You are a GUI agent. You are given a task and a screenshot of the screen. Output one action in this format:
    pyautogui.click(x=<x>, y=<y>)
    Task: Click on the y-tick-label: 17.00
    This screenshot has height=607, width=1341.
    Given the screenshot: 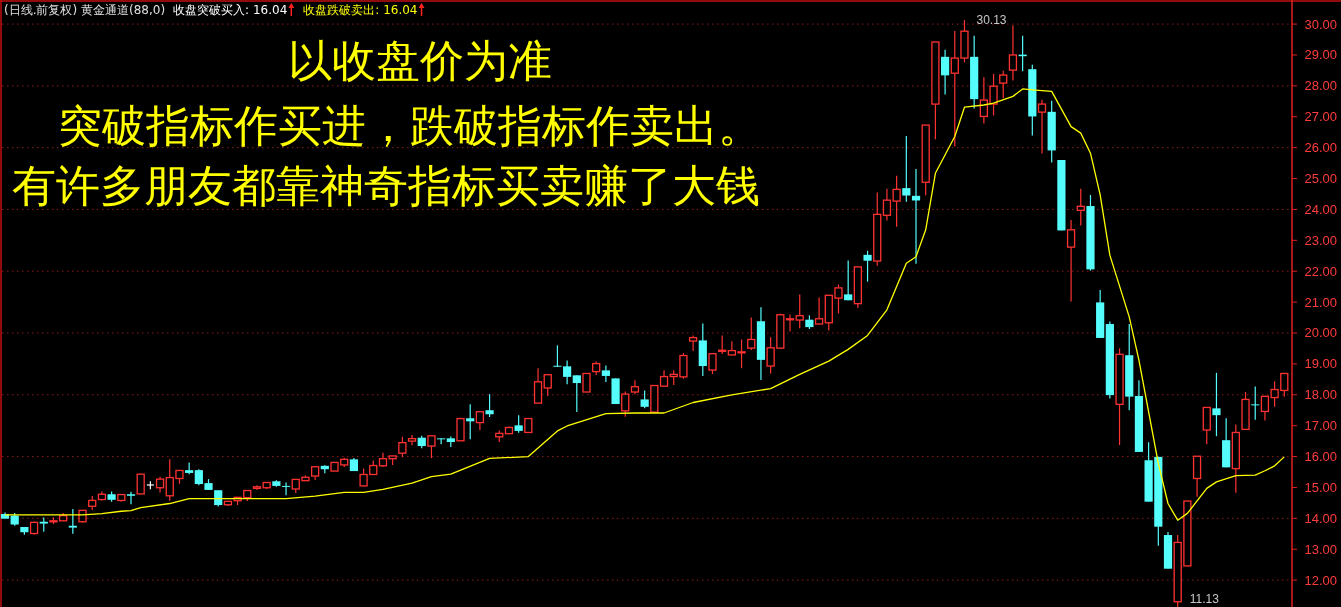 What is the action you would take?
    pyautogui.click(x=1320, y=426)
    